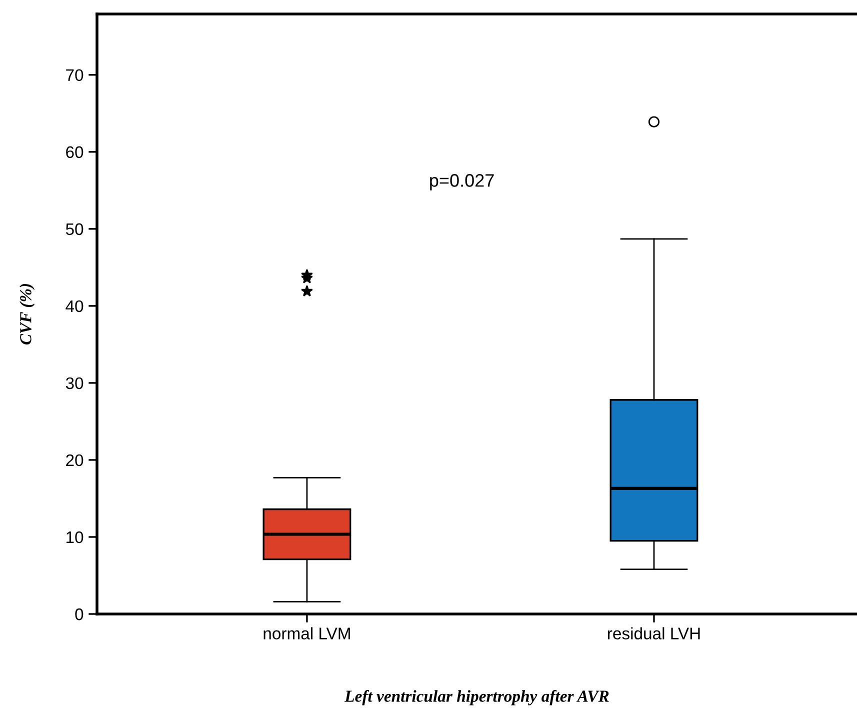 The height and width of the screenshot is (709, 857). Describe the element at coordinates (307, 633) in the screenshot. I see `x-tick-label: normal LVM` at that location.